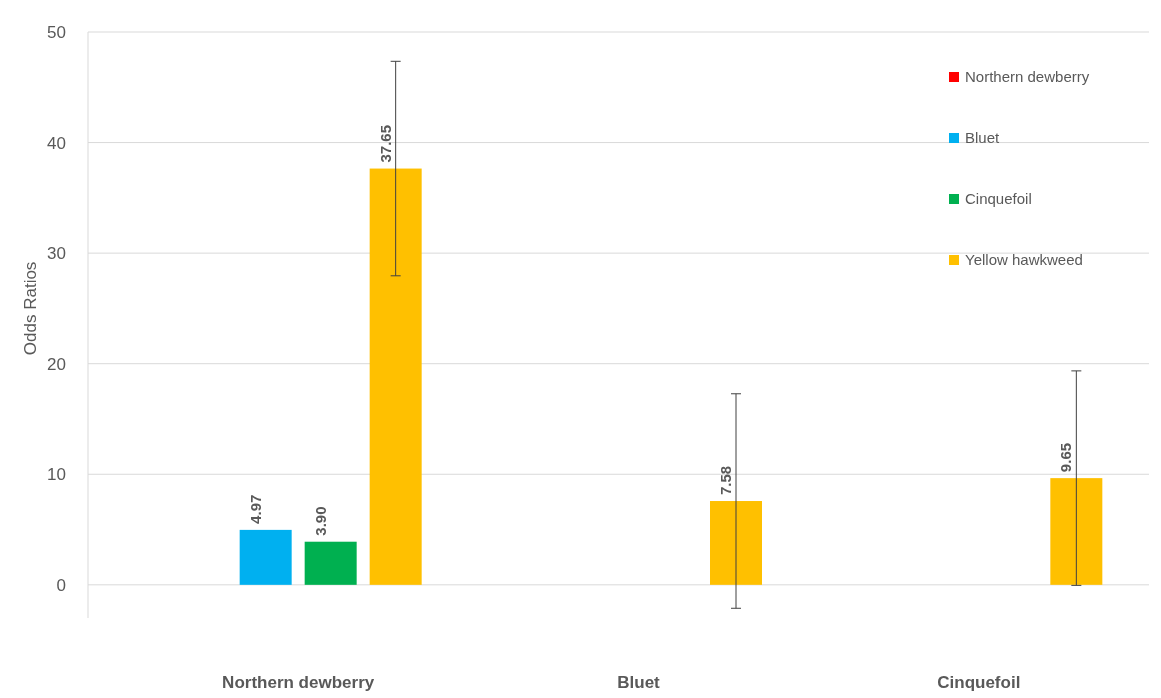 This screenshot has width=1161, height=698. I want to click on legend-label: Northern dewberry, so click(1027, 76).